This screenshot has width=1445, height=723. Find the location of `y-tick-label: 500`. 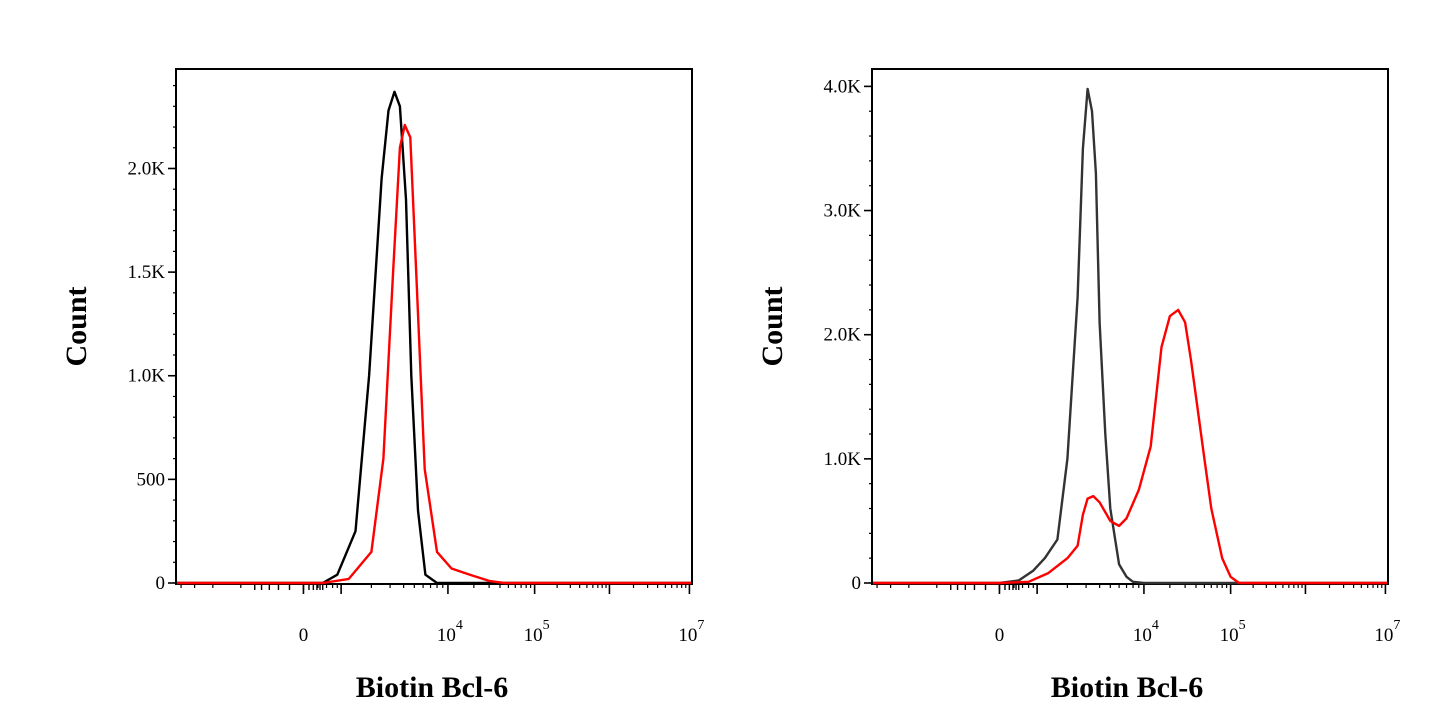

y-tick-label: 500 is located at coordinates (151, 479).